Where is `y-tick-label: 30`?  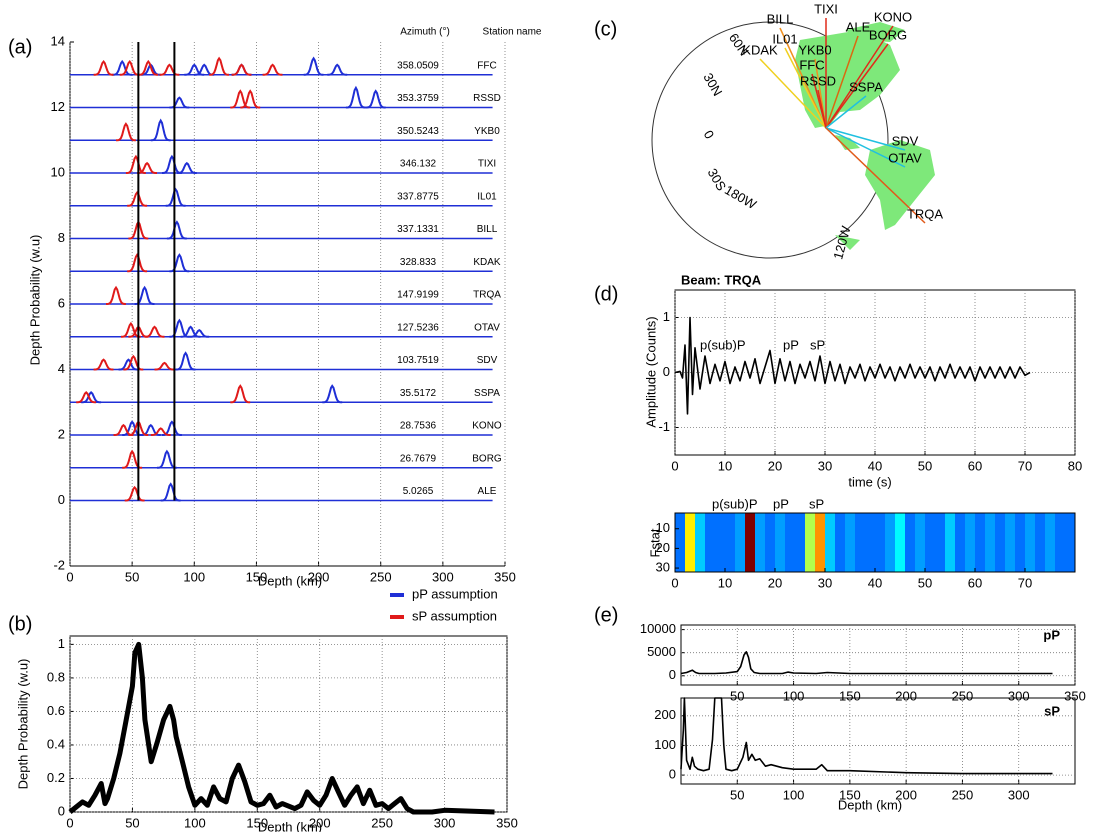 y-tick-label: 30 is located at coordinates (663, 567).